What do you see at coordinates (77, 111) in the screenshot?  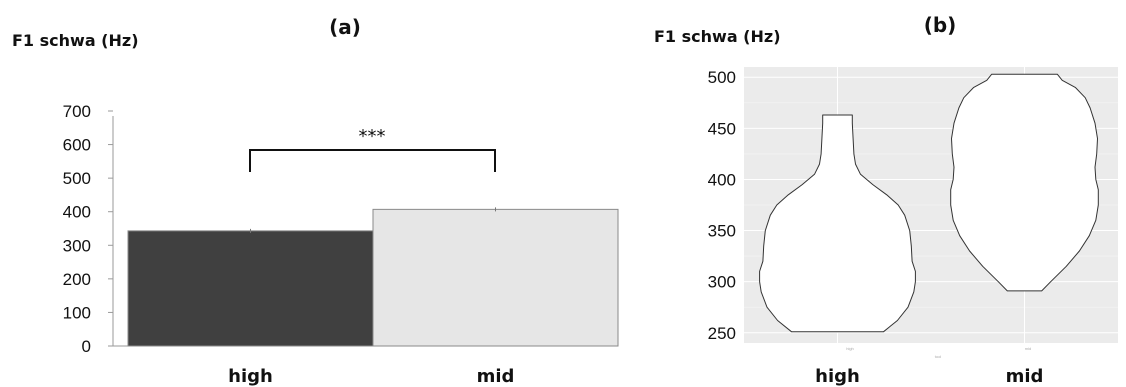 I see `panel-a-ytick-label: 700` at bounding box center [77, 111].